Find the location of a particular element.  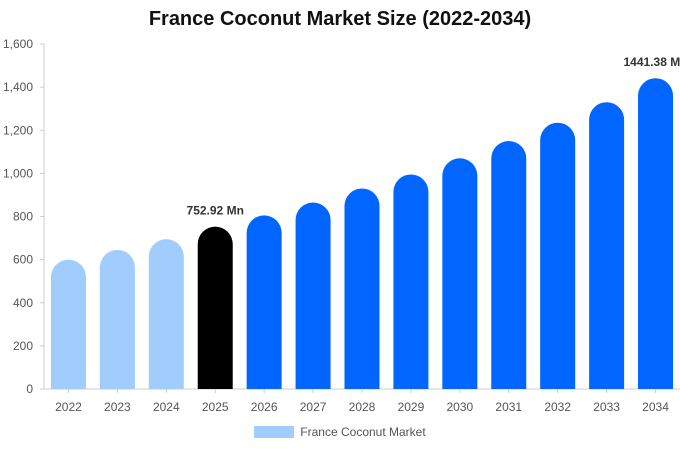

bar-2024 is located at coordinates (166, 314).